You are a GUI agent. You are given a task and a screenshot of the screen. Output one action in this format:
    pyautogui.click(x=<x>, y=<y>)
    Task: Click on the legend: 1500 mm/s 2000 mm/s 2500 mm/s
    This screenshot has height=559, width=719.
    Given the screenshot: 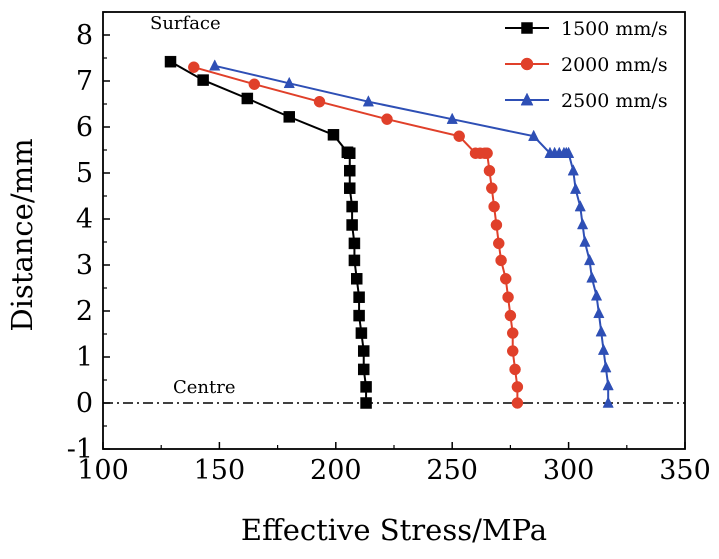 What is the action you would take?
    pyautogui.click(x=586, y=65)
    